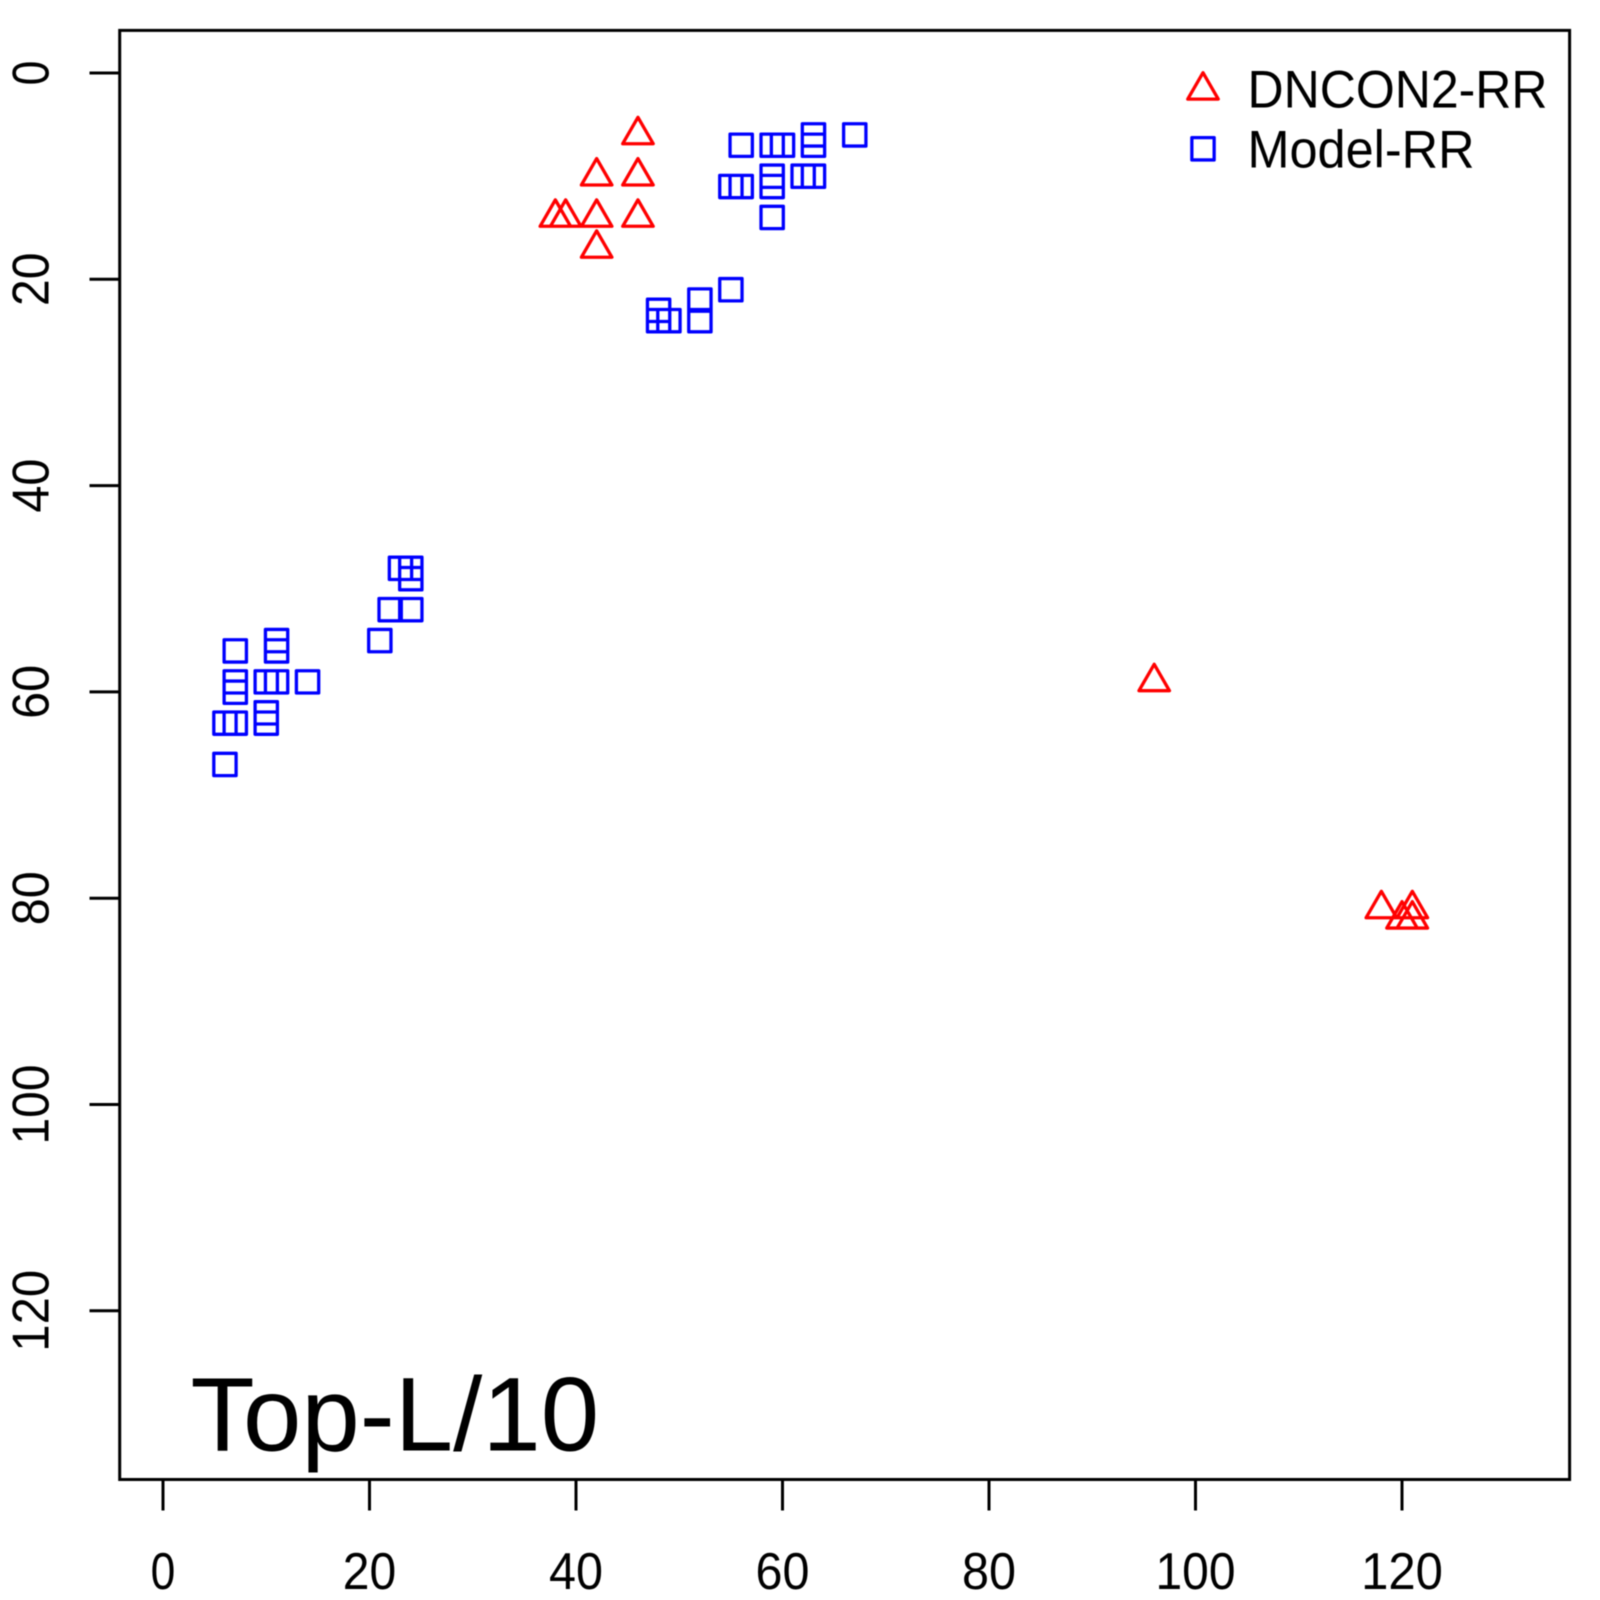  What do you see at coordinates (1361, 150) in the screenshot?
I see `svg-text: Model-RR` at bounding box center [1361, 150].